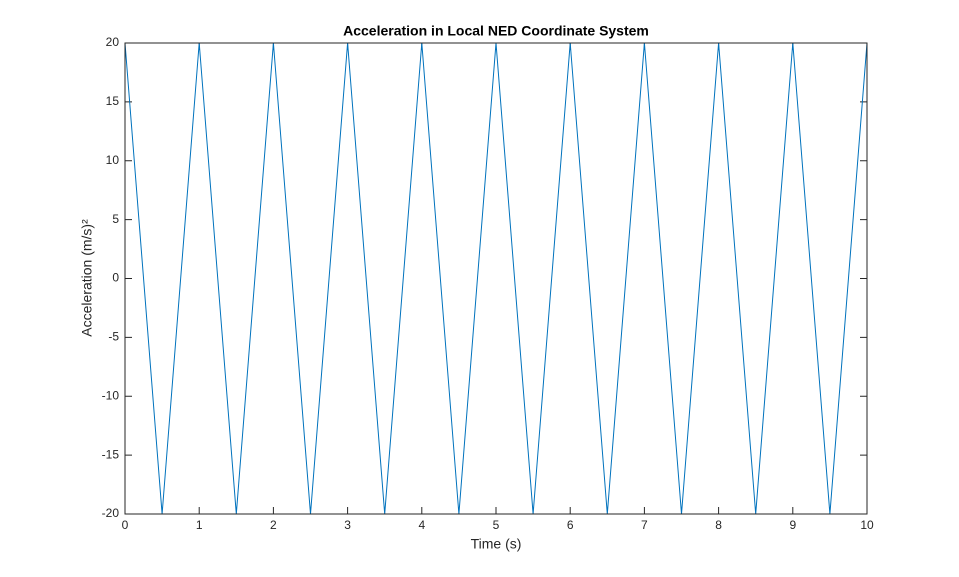 Image resolution: width=959 pixels, height=577 pixels. Describe the element at coordinates (718, 525) in the screenshot. I see `x-tick-label: 8` at that location.